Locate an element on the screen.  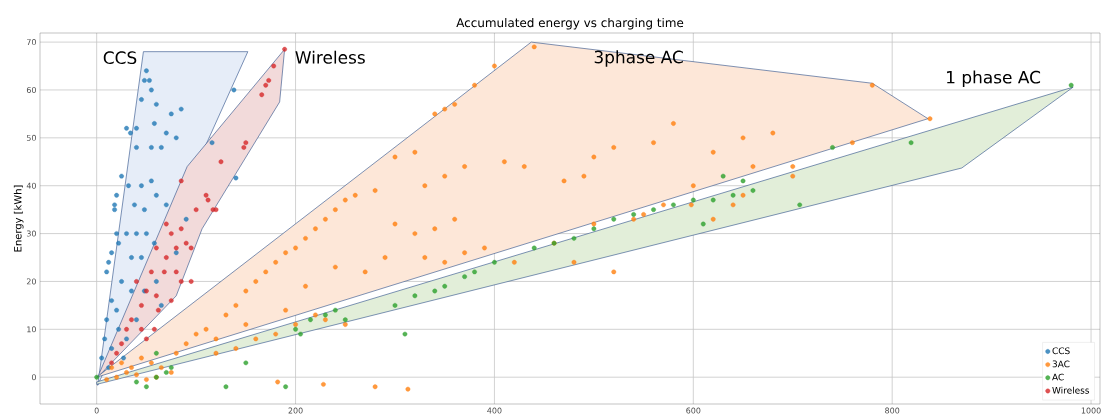
series-label: CCS is located at coordinates (120, 58).